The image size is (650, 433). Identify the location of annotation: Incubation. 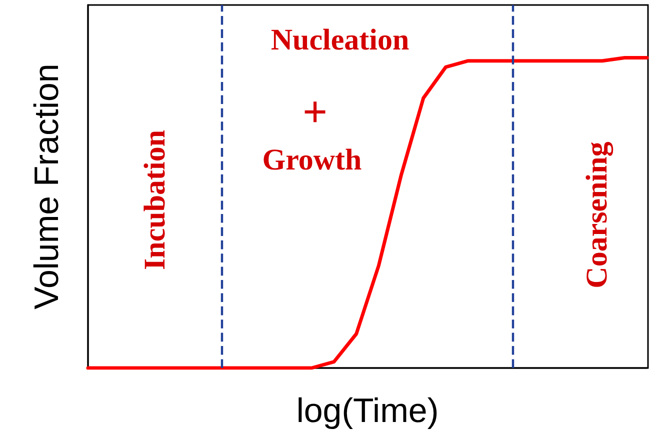
(155, 200).